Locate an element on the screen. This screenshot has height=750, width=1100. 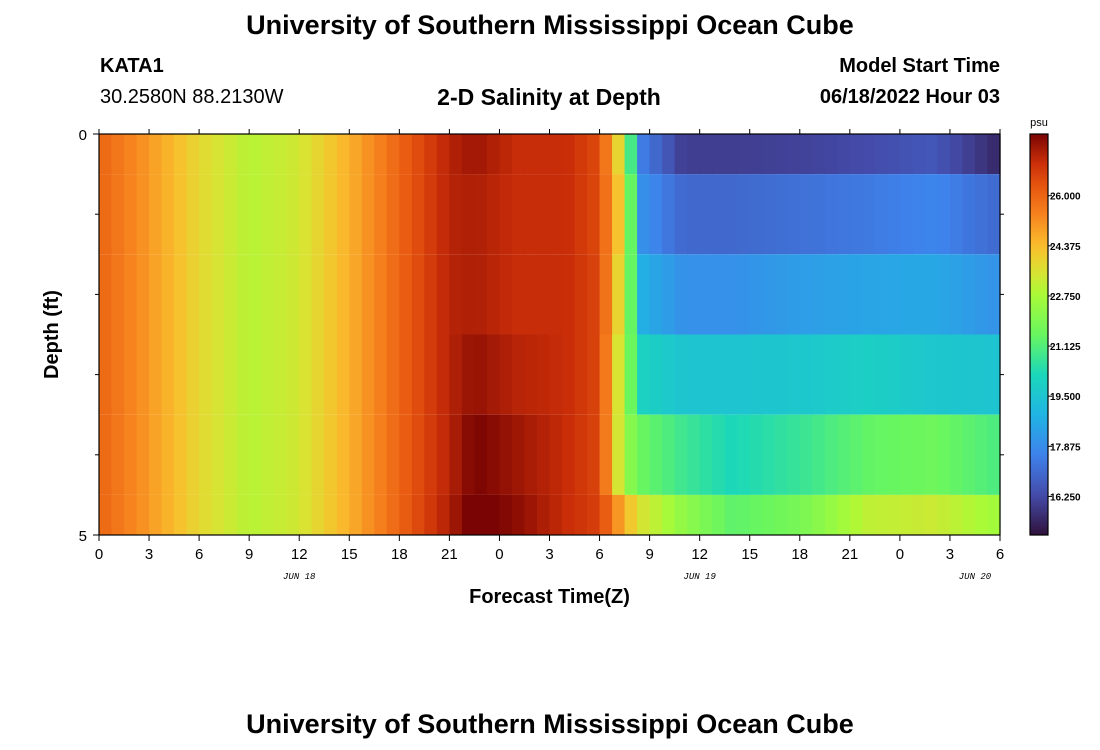
colorbar-tick-label: 19.500 is located at coordinates (1065, 397).